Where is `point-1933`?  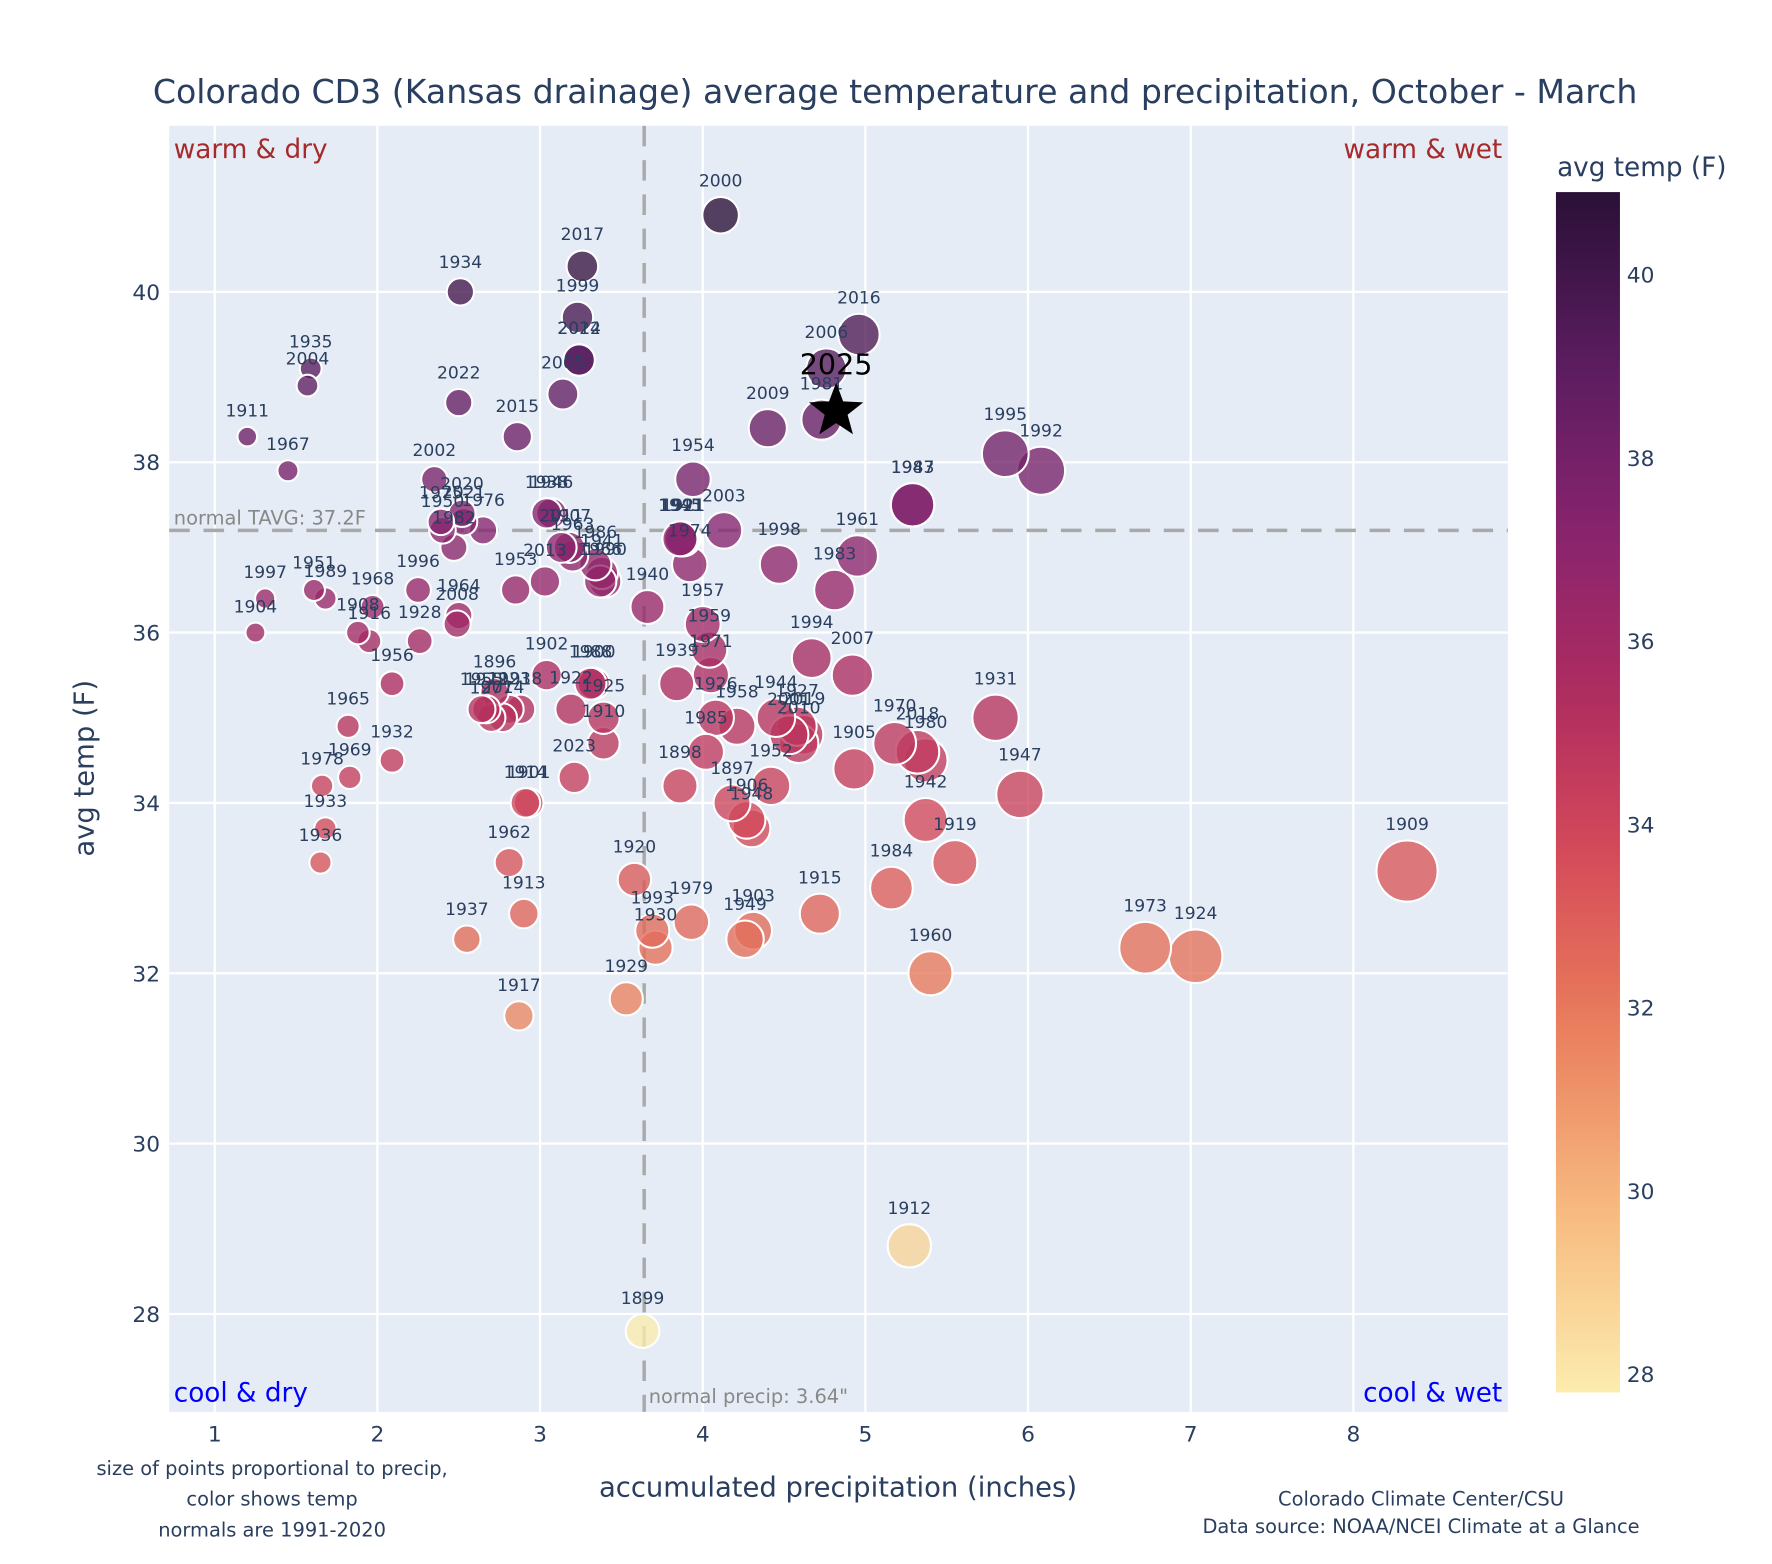
point-1933 is located at coordinates (325, 828).